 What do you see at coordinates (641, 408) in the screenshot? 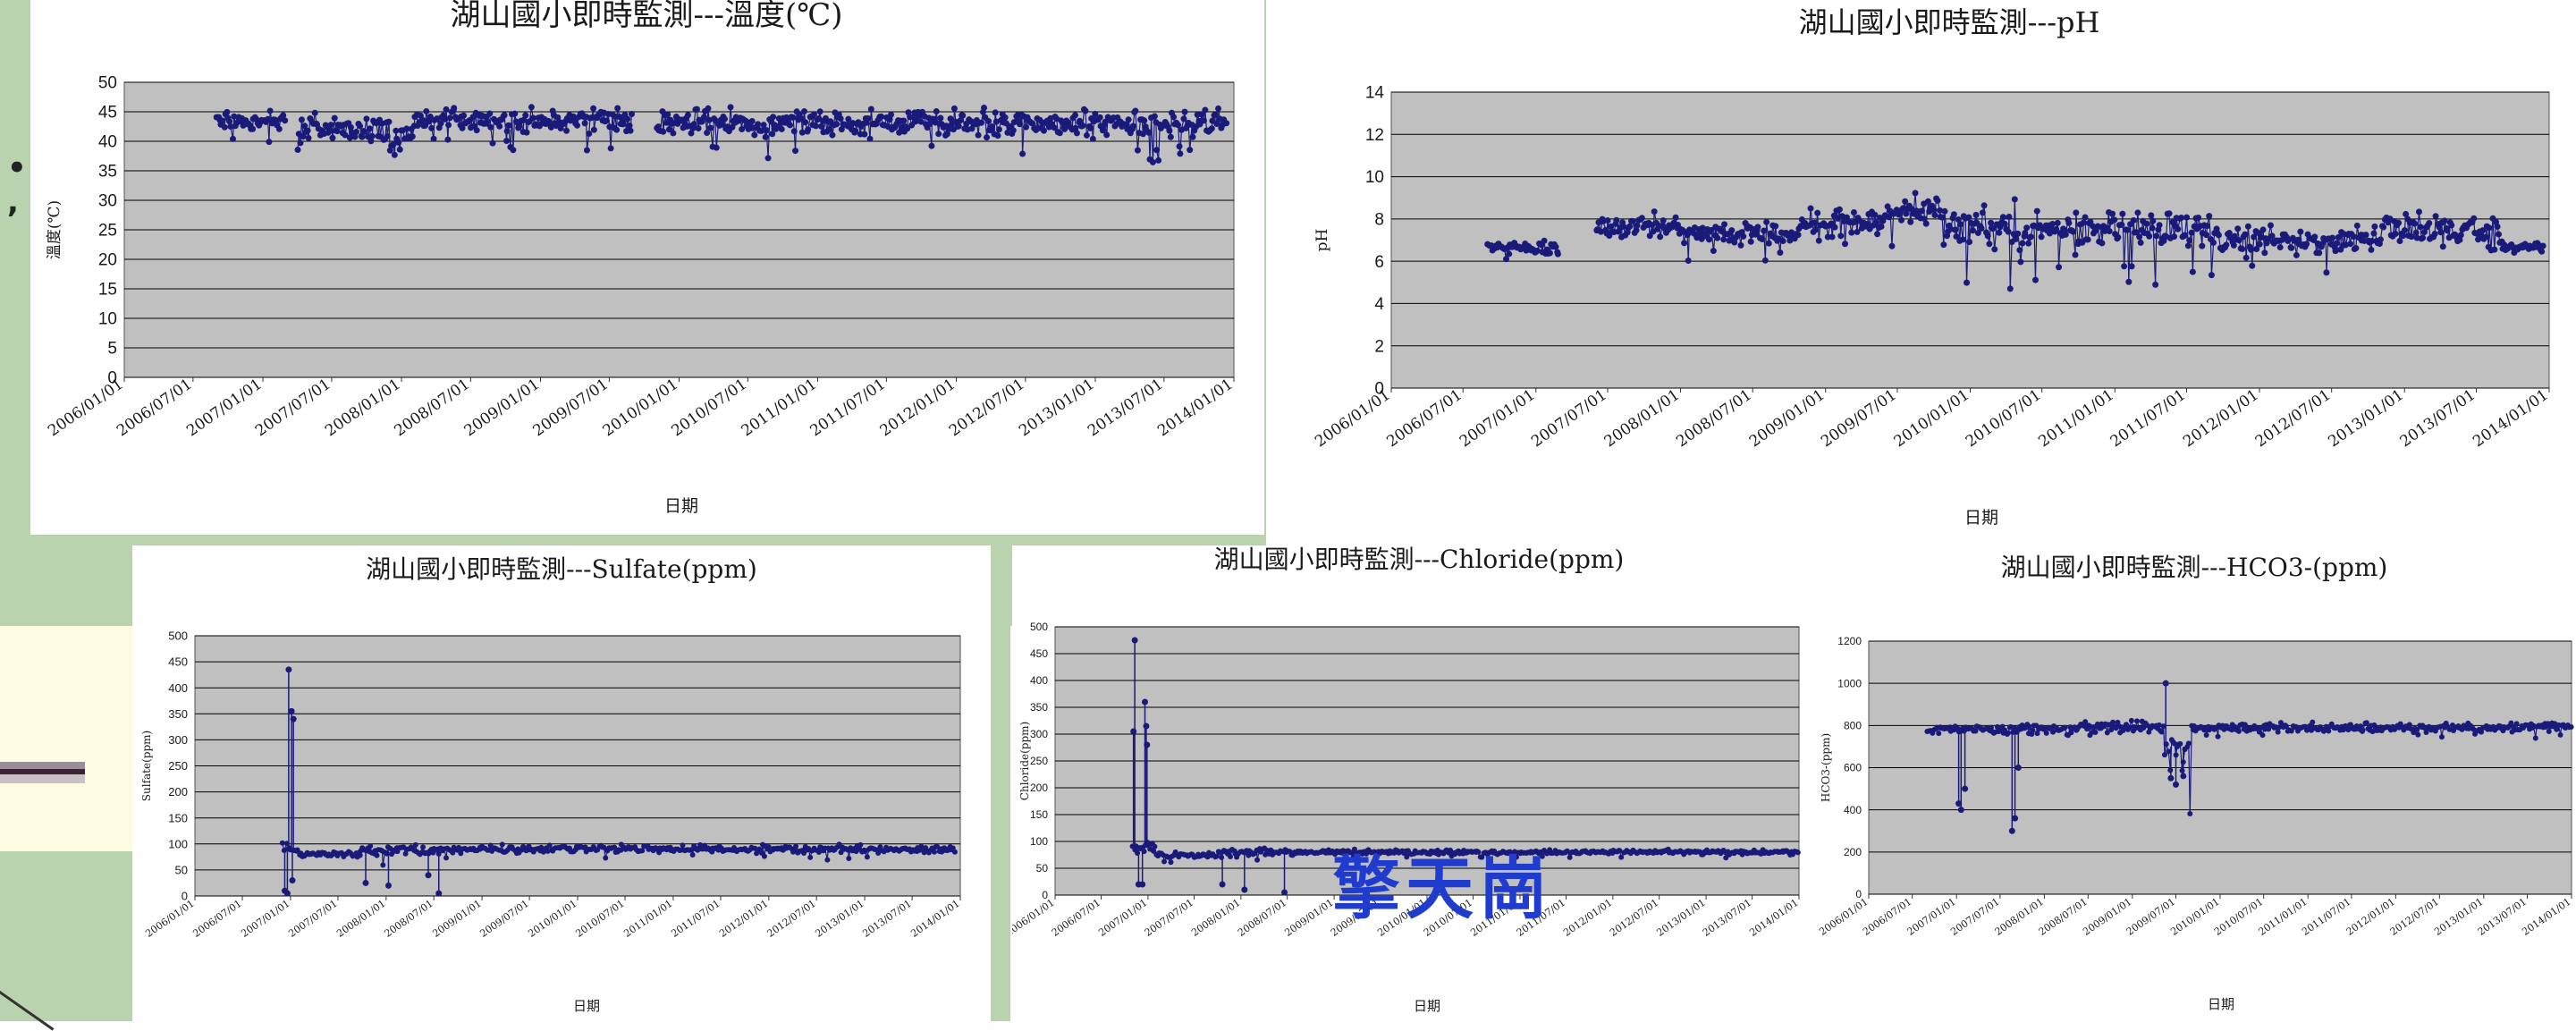
I see `x-tick-label: 2010/01/01` at bounding box center [641, 408].